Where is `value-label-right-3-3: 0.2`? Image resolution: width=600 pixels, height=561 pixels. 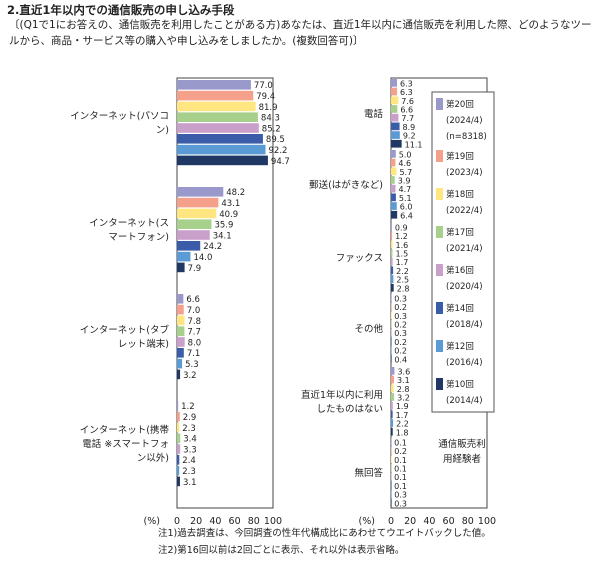 value-label-right-3-3: 0.2 is located at coordinates (400, 325).